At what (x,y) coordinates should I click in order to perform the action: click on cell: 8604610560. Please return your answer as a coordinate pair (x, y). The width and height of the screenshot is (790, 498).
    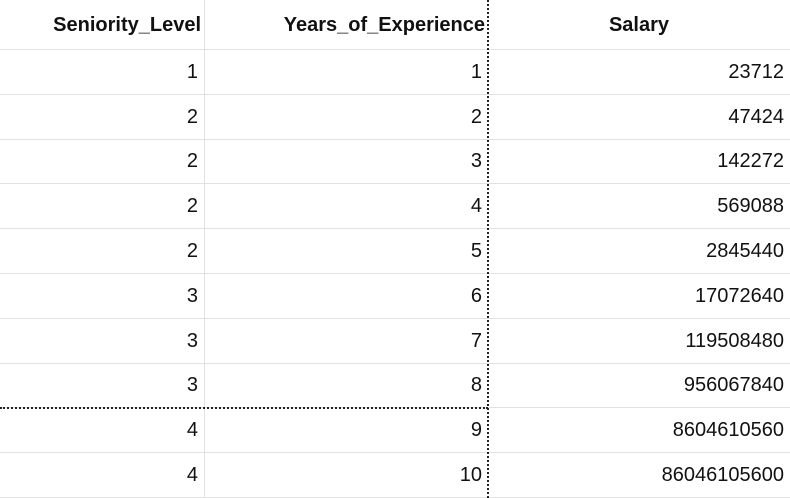
    Looking at the image, I should click on (639, 431).